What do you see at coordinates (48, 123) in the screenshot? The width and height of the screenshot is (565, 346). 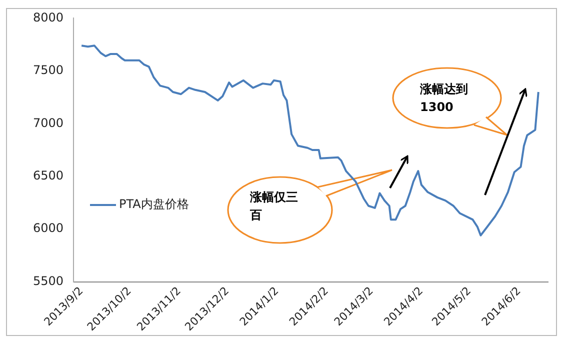 I see `y-tick-label: 7000` at bounding box center [48, 123].